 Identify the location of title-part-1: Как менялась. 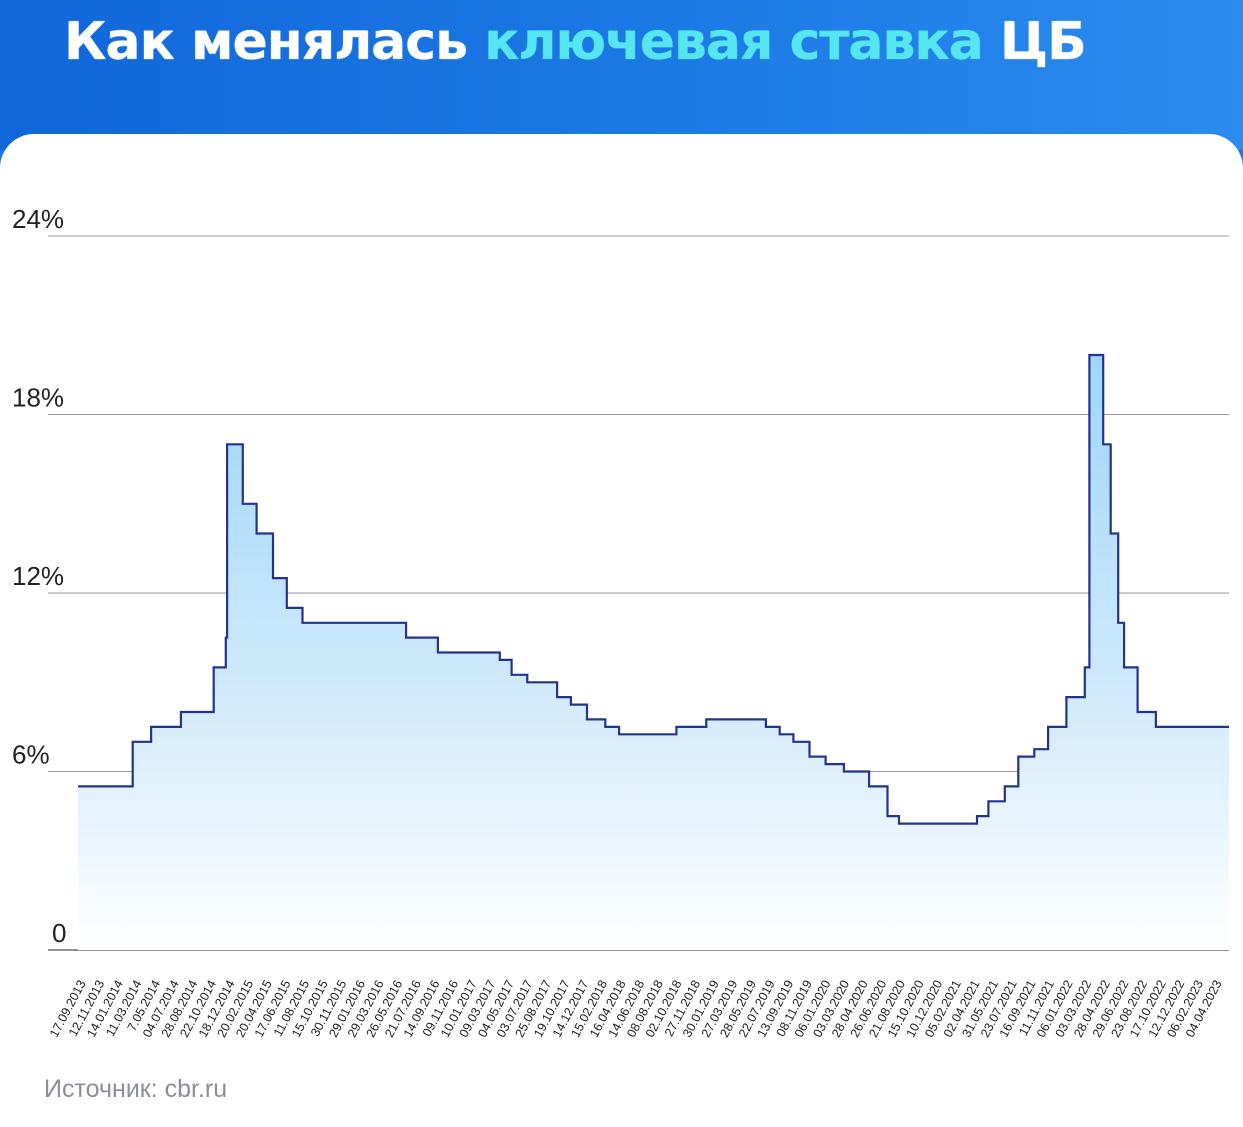
(274, 42).